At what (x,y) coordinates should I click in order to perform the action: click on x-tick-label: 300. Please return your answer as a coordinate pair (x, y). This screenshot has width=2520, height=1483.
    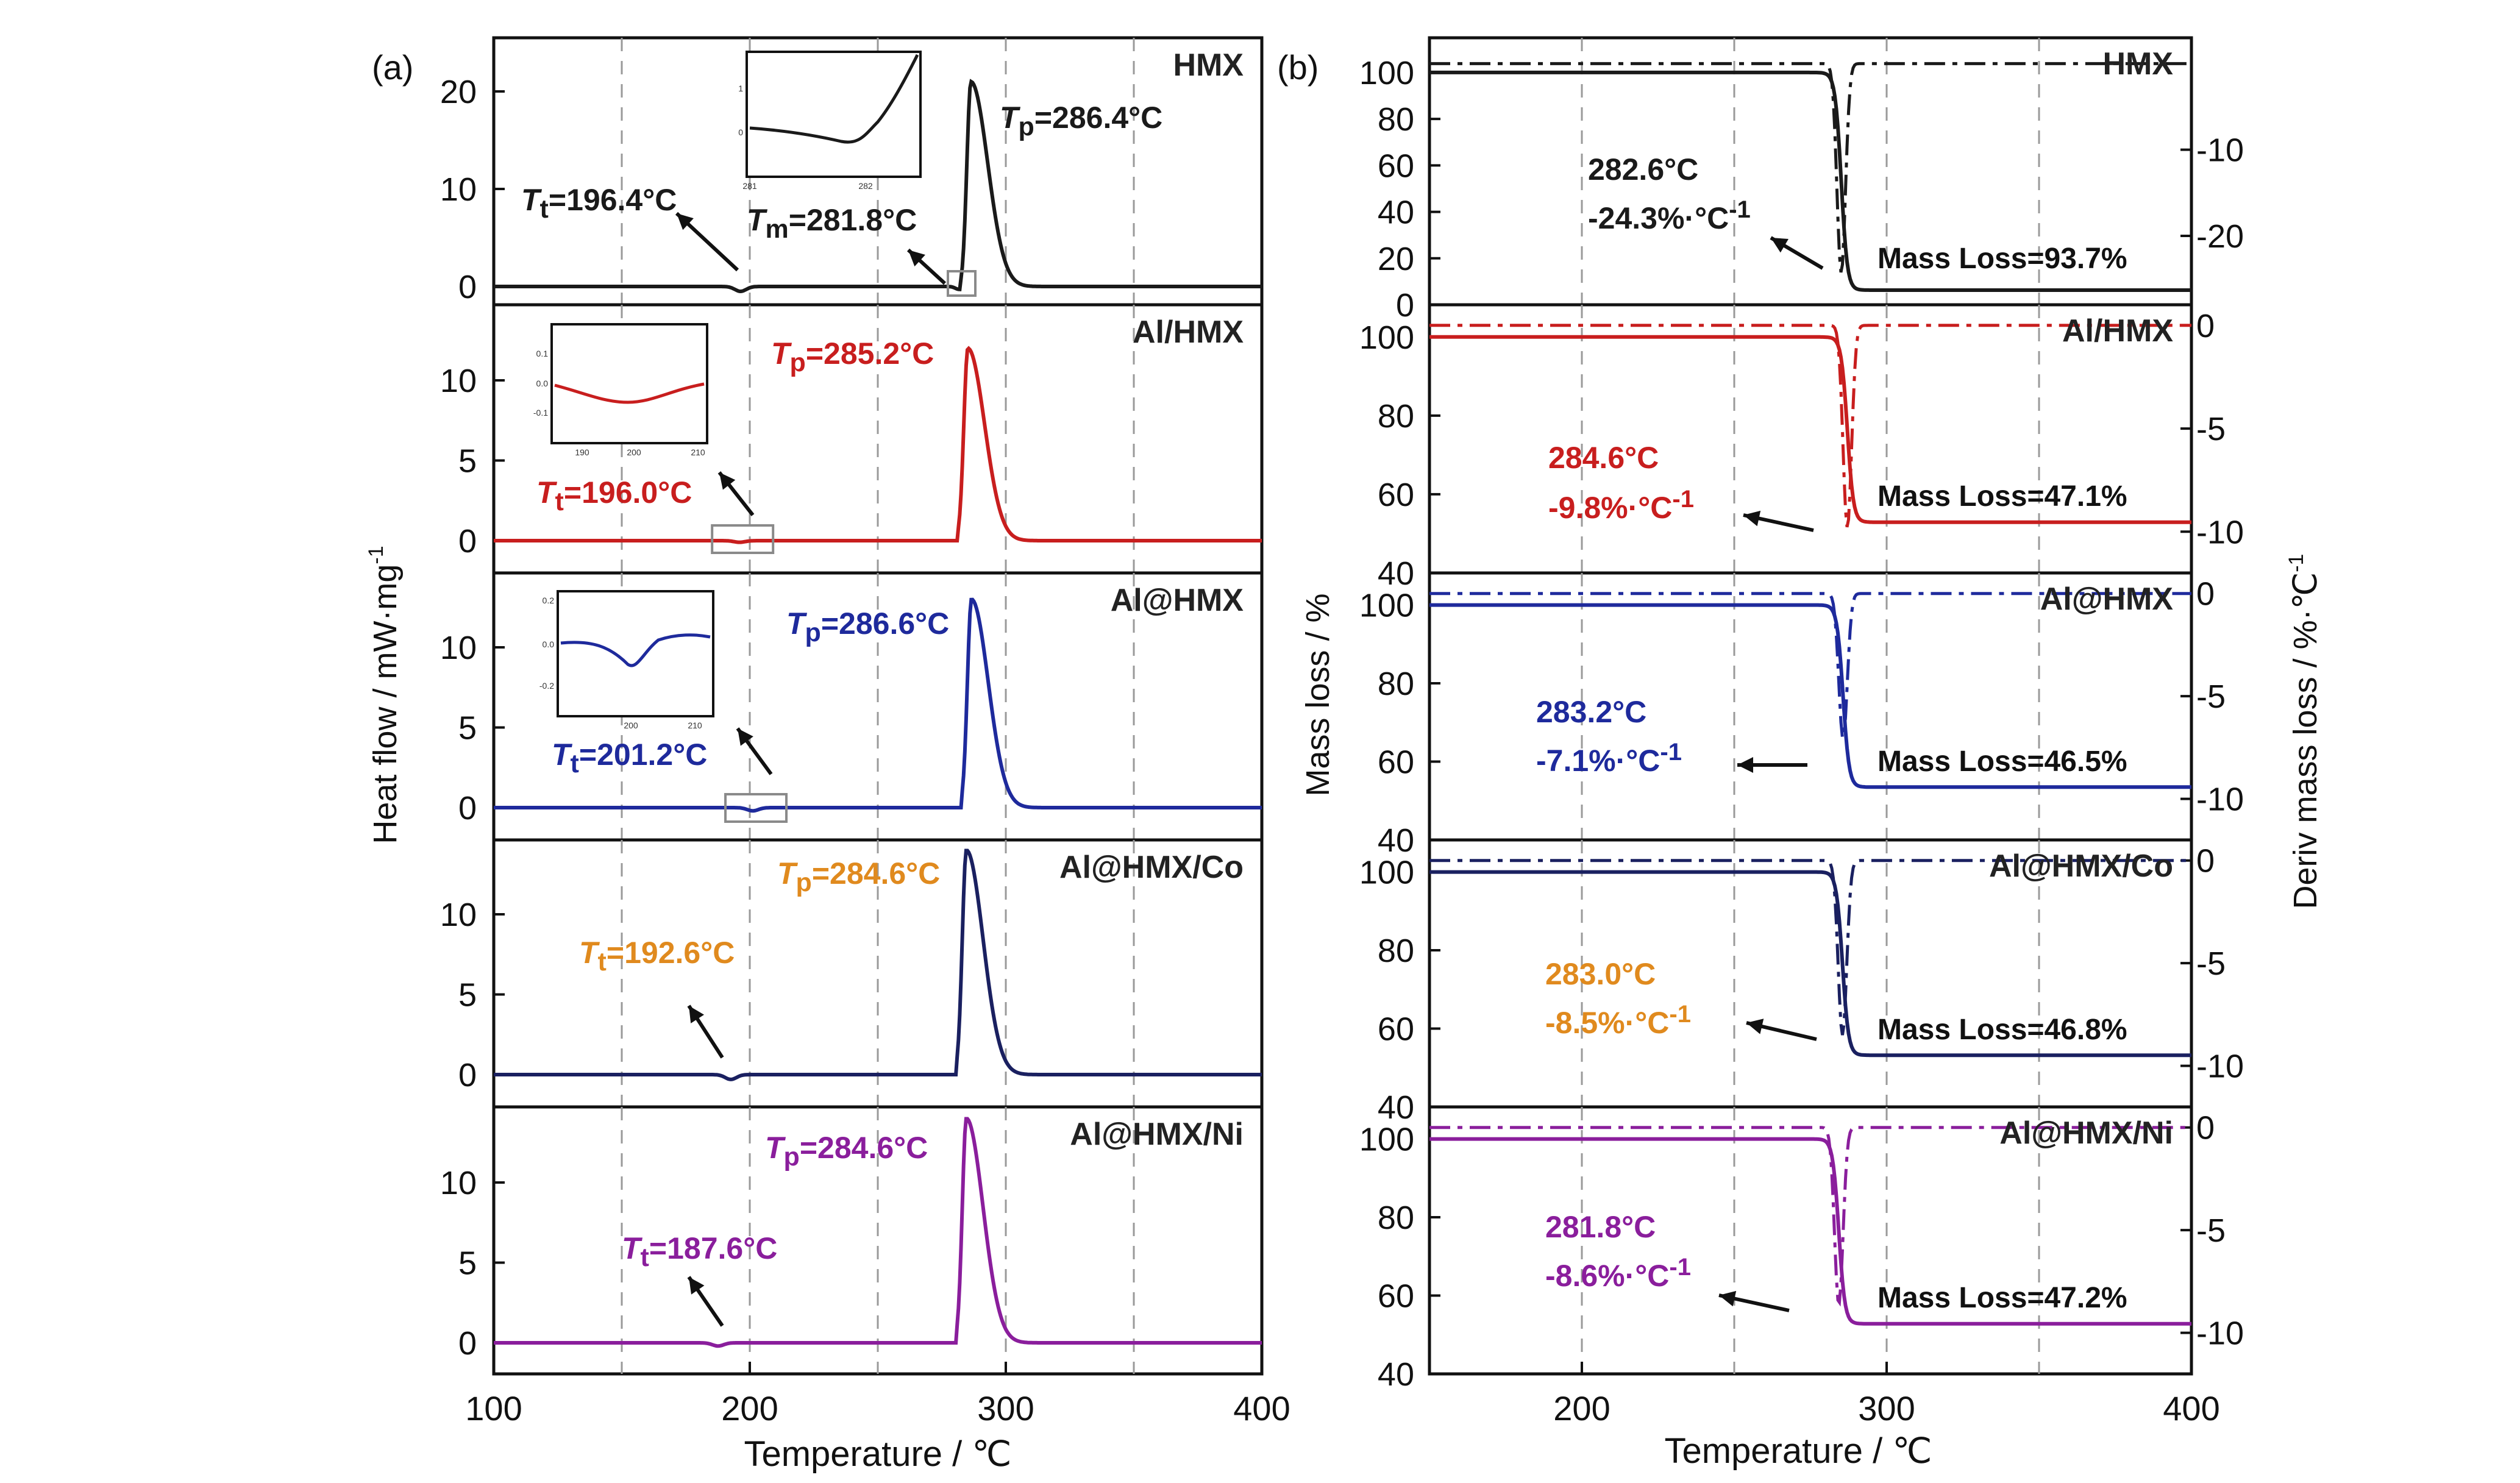
    Looking at the image, I should click on (1005, 1408).